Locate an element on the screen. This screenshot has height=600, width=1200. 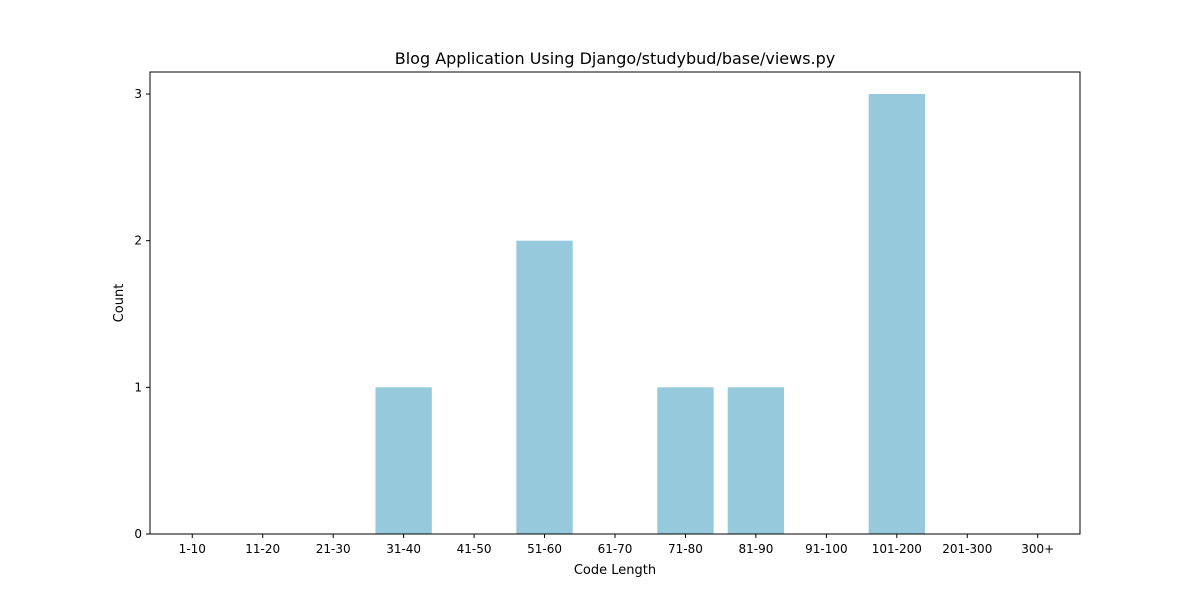
y-tick-label: 3 is located at coordinates (138, 94).